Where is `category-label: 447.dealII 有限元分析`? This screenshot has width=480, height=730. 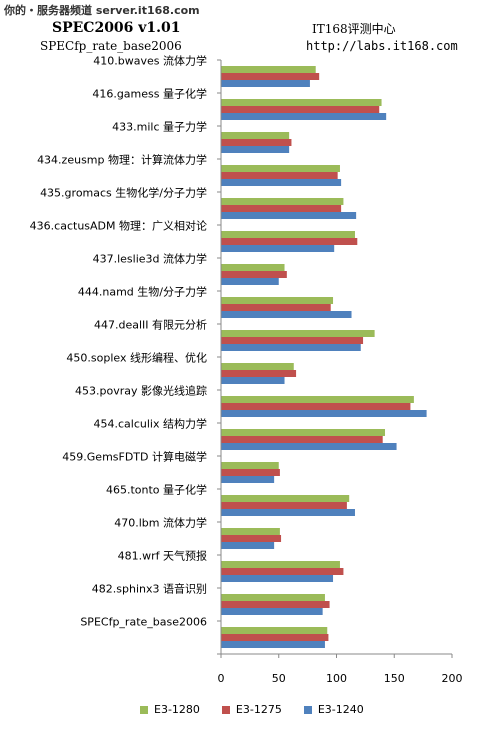 category-label: 447.dealII 有限元分析 is located at coordinates (150, 325).